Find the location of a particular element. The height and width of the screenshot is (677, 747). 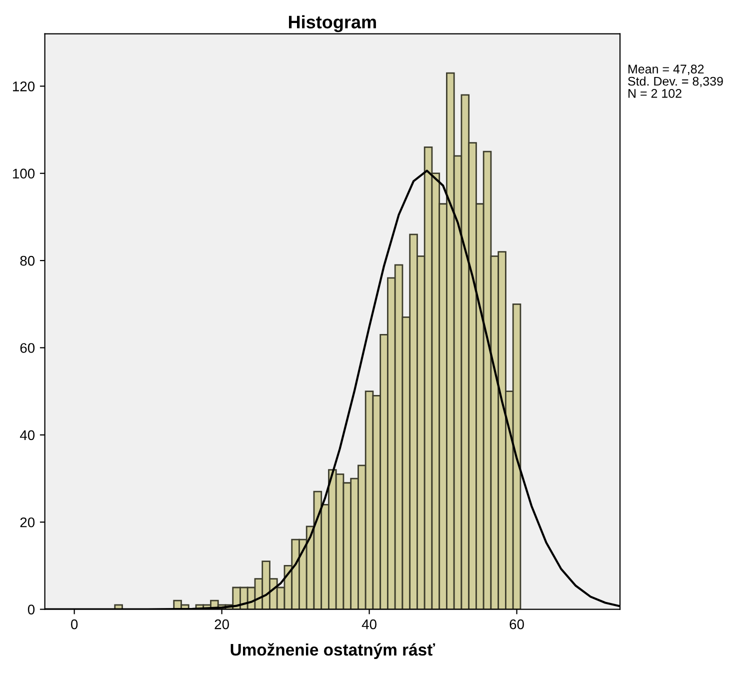

y-tick-label: 100 is located at coordinates (23, 173).